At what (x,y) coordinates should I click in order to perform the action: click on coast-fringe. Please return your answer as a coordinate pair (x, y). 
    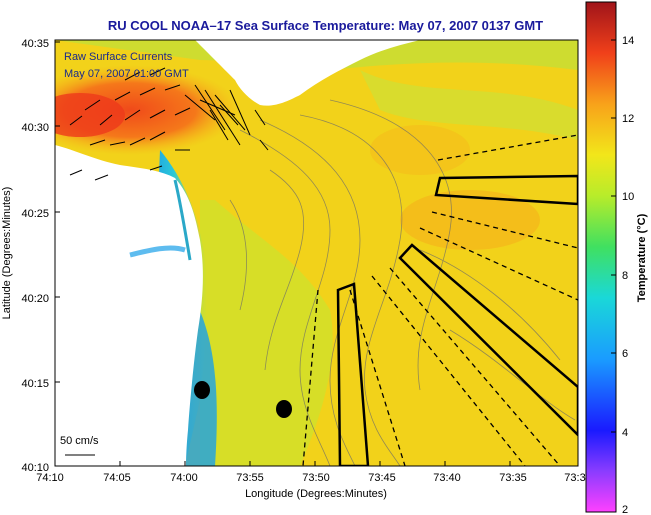
    Looking at the image, I should click on (182, 220).